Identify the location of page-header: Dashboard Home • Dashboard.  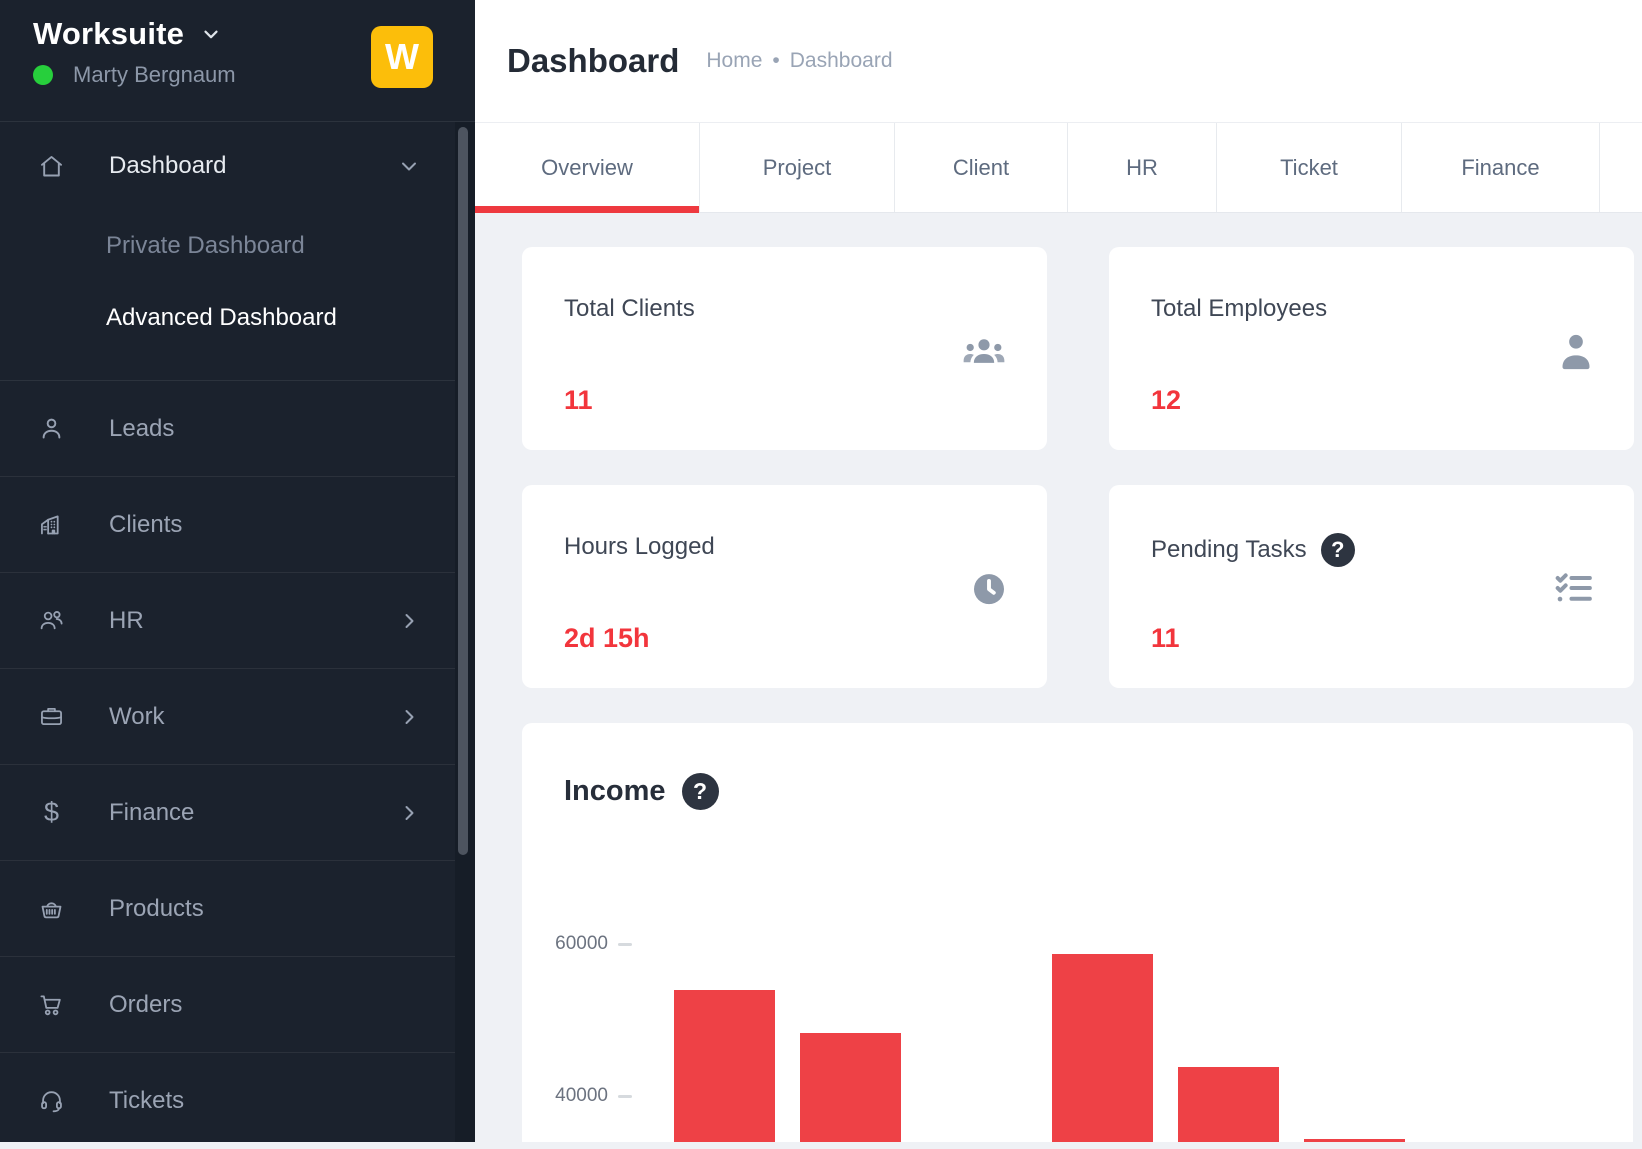
(1058, 61).